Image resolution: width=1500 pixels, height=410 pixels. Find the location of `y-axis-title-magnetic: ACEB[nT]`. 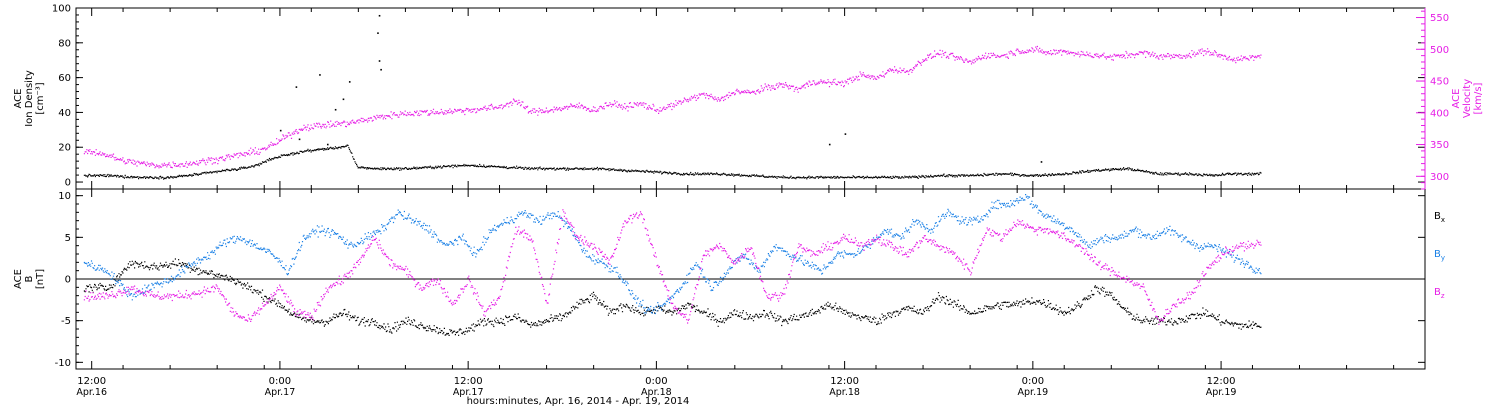

y-axis-title-magnetic: ACEB[nT] is located at coordinates (29, 279).